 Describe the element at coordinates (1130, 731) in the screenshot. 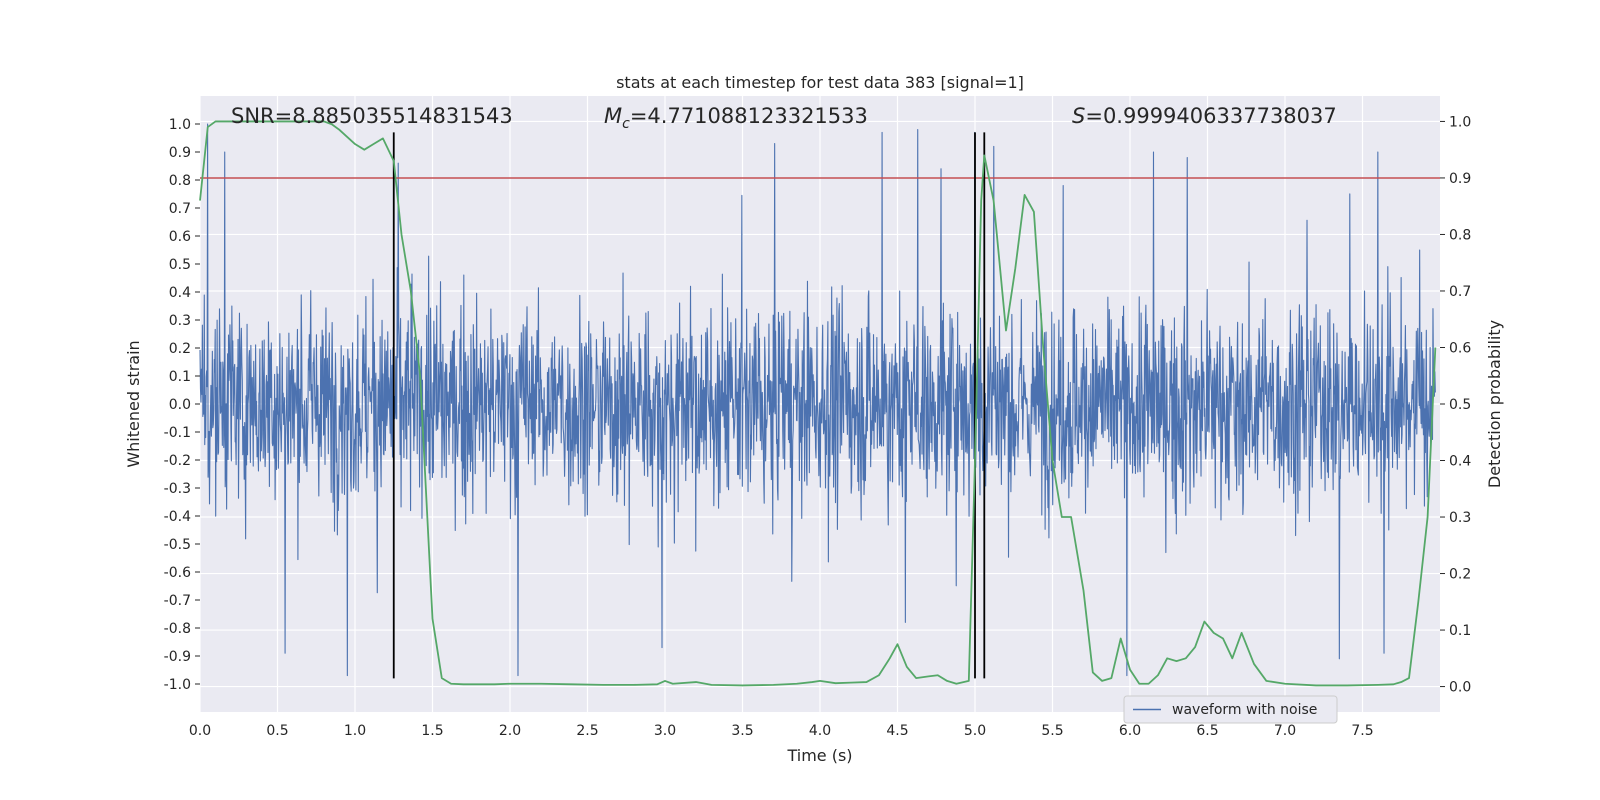

I see `x-tick-label-12: 6.0` at that location.